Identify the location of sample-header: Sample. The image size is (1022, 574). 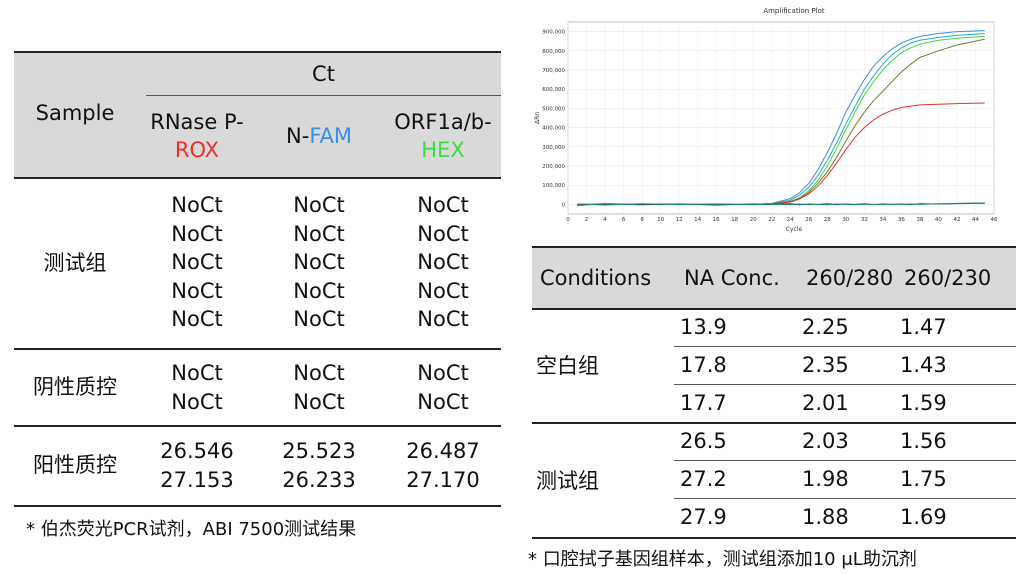
(75, 113).